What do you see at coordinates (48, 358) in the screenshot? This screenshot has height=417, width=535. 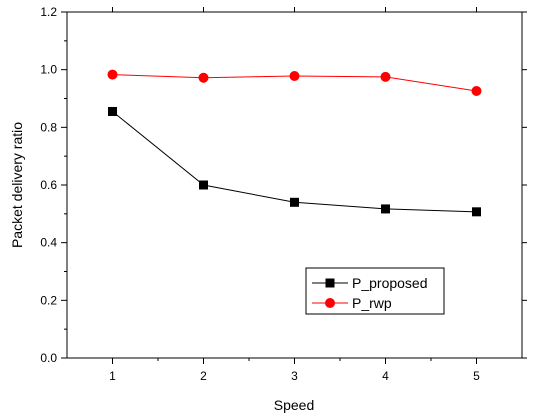 I see `y-tick-label: 0.0` at bounding box center [48, 358].